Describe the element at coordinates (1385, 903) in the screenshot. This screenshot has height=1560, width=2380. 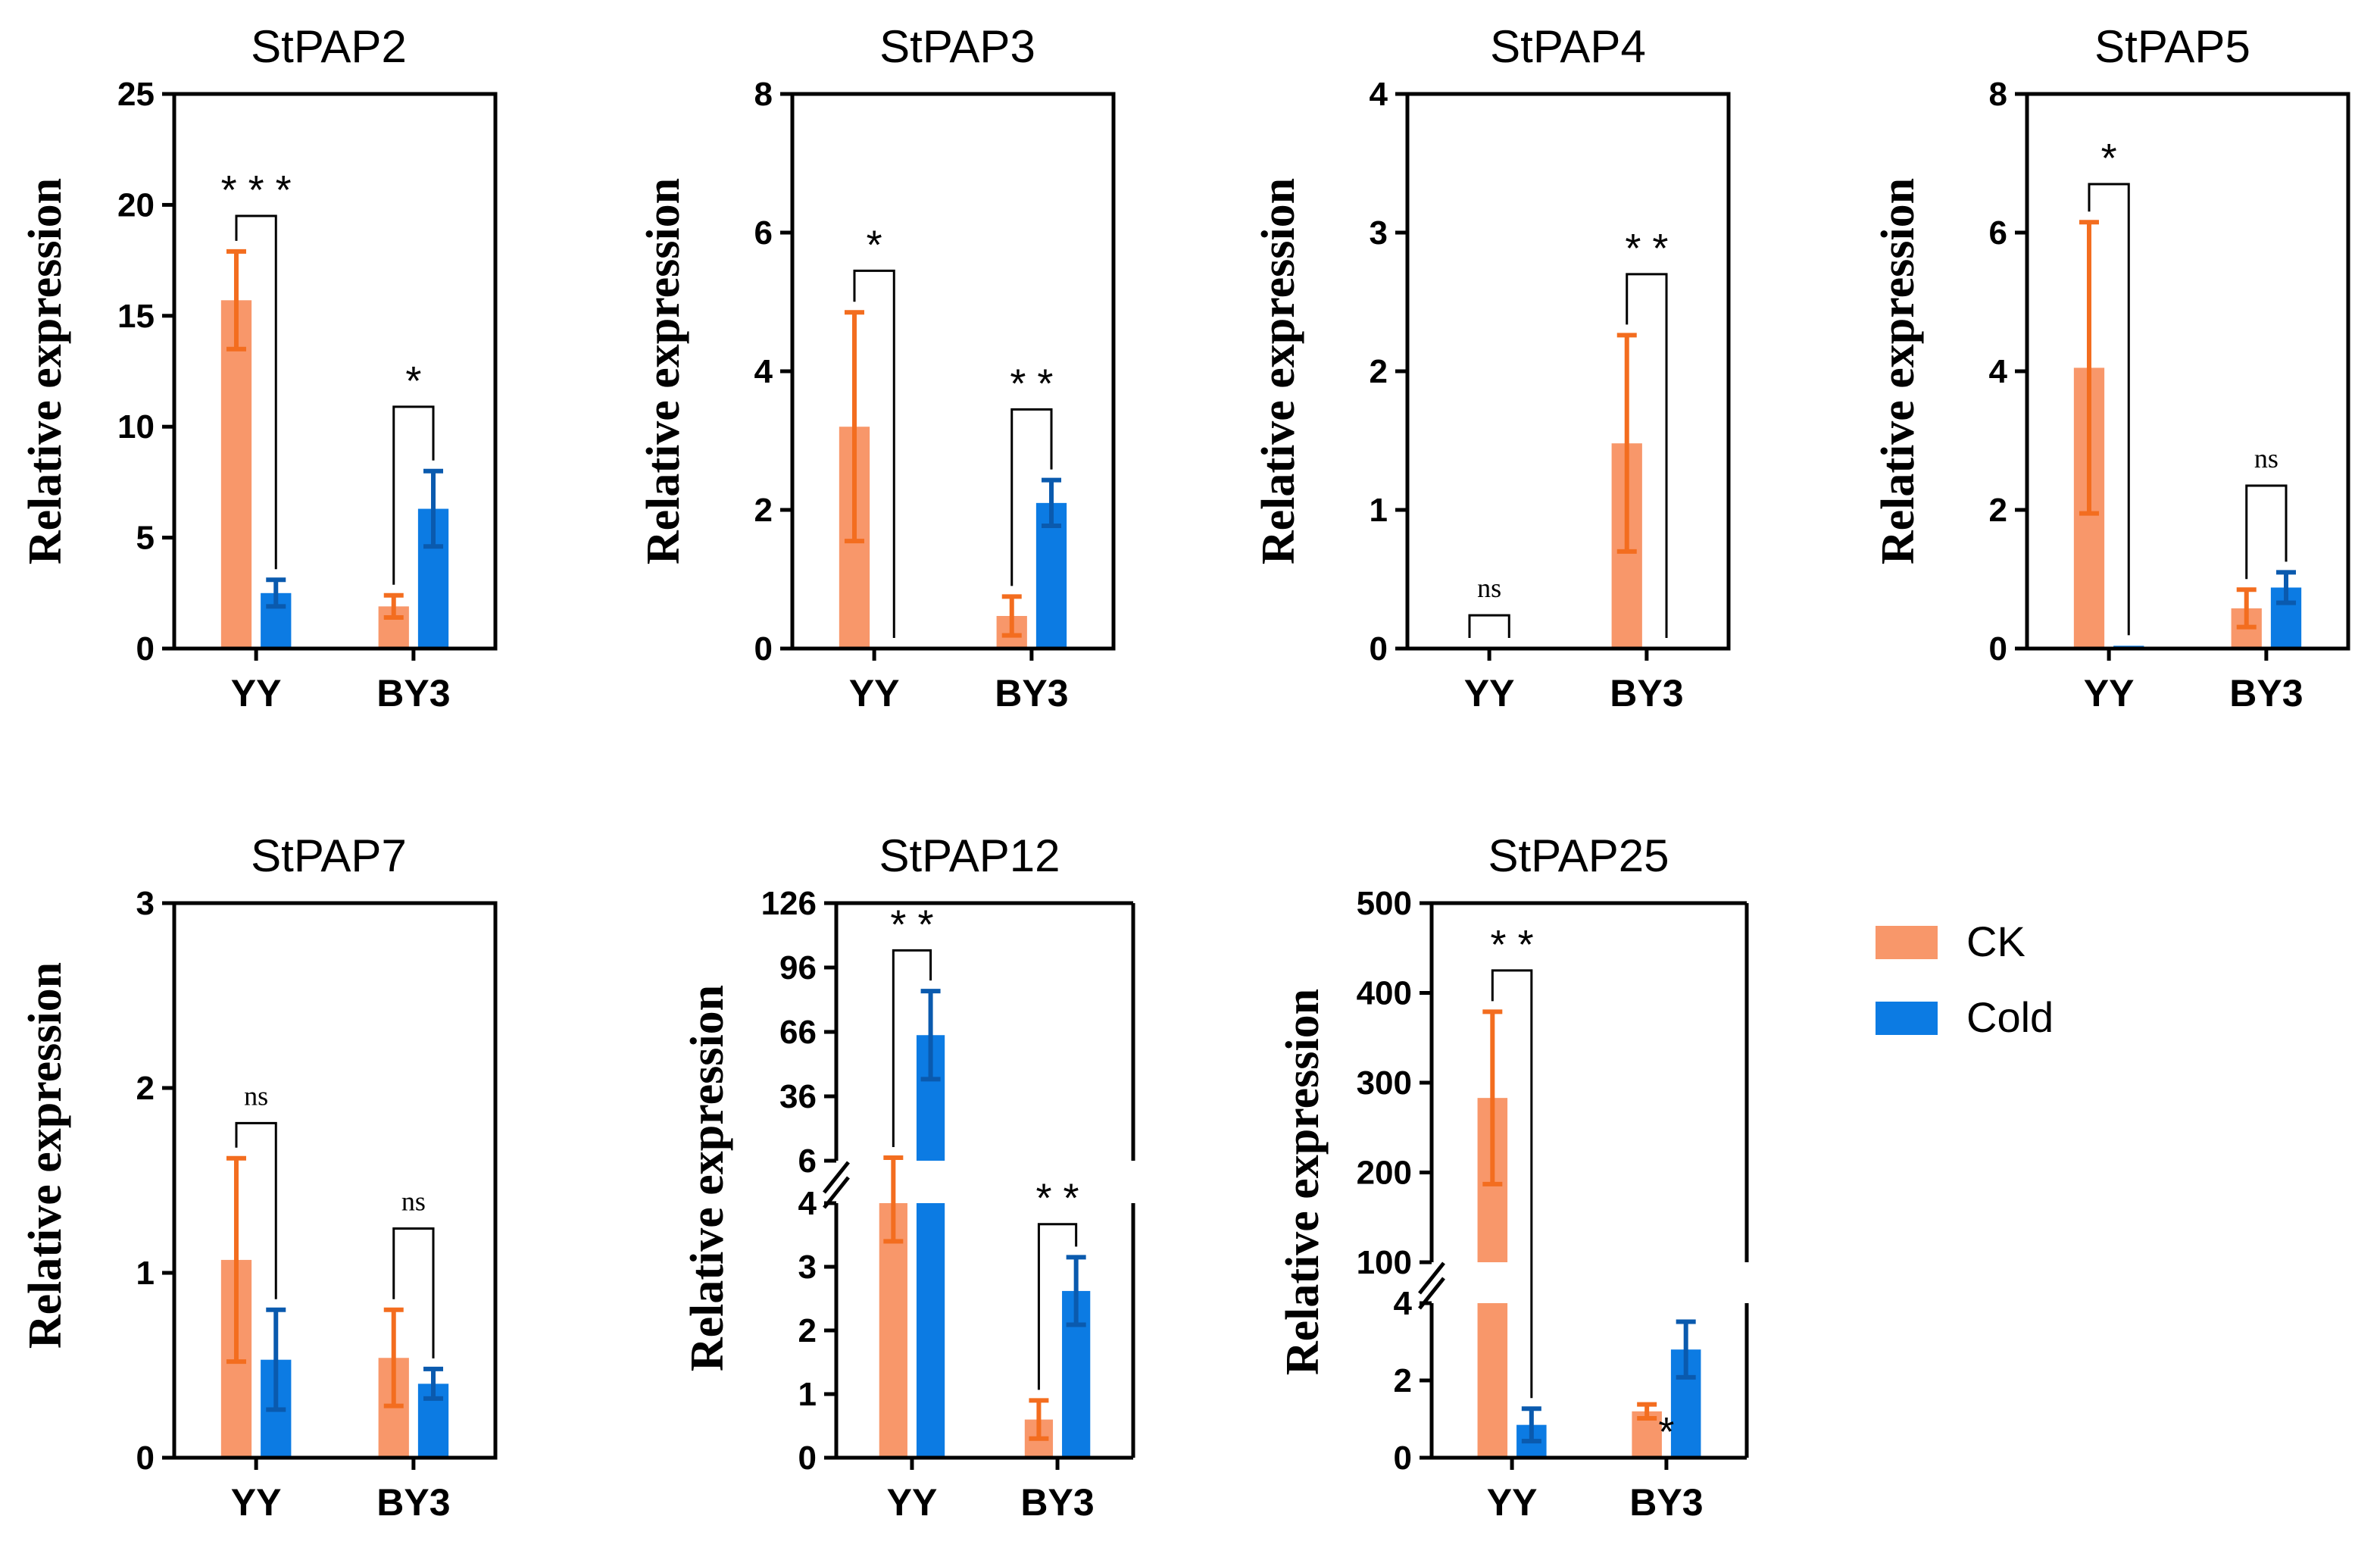
I see `y-tick-label: 500` at that location.